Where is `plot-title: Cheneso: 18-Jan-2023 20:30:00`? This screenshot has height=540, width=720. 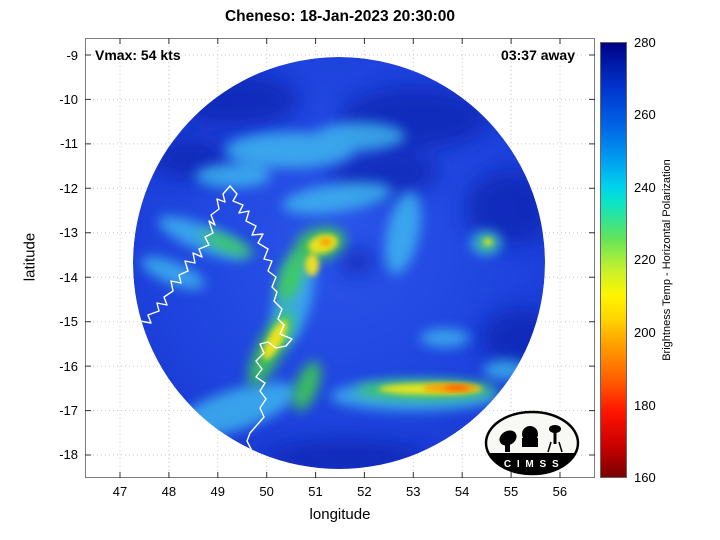 plot-title: Cheneso: 18-Jan-2023 20:30:00 is located at coordinates (340, 16).